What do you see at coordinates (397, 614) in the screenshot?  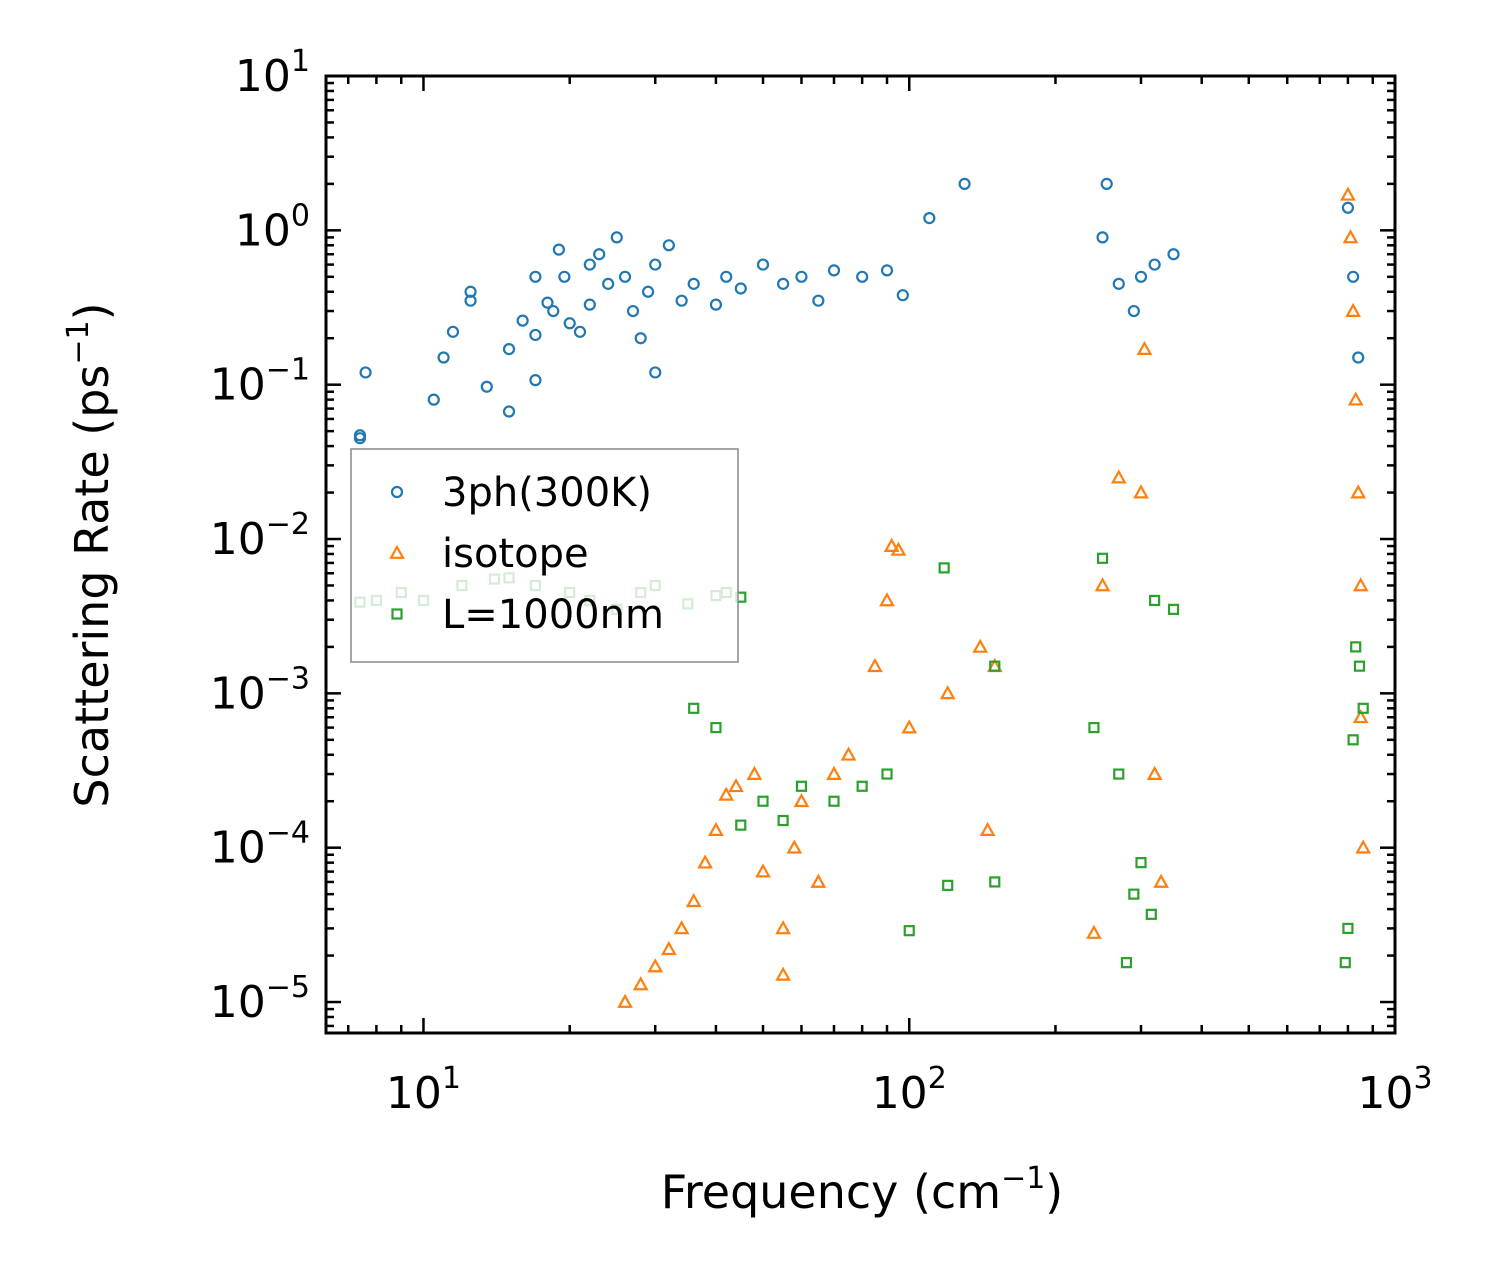 I see `legend-marker-square` at bounding box center [397, 614].